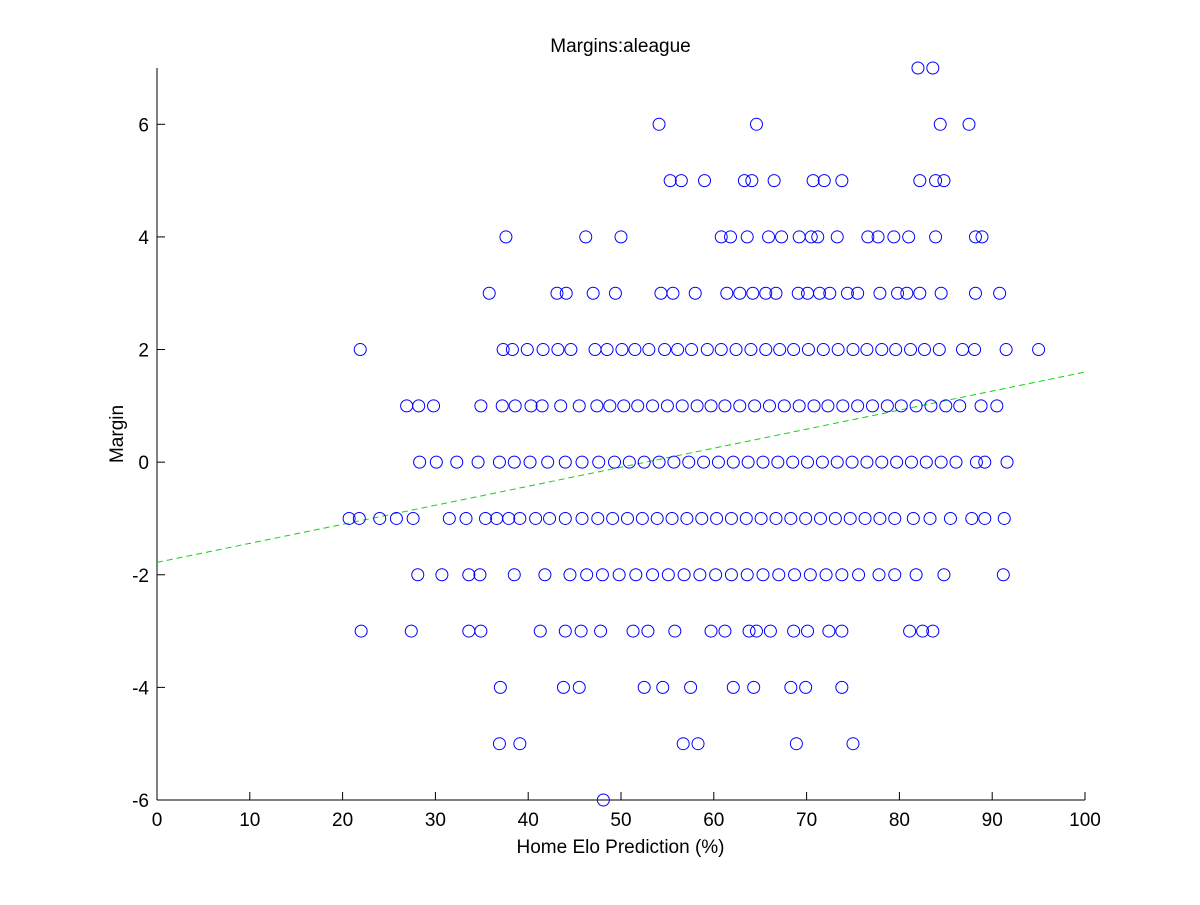  I want to click on chart-title: Margins:aleague, so click(620, 46).